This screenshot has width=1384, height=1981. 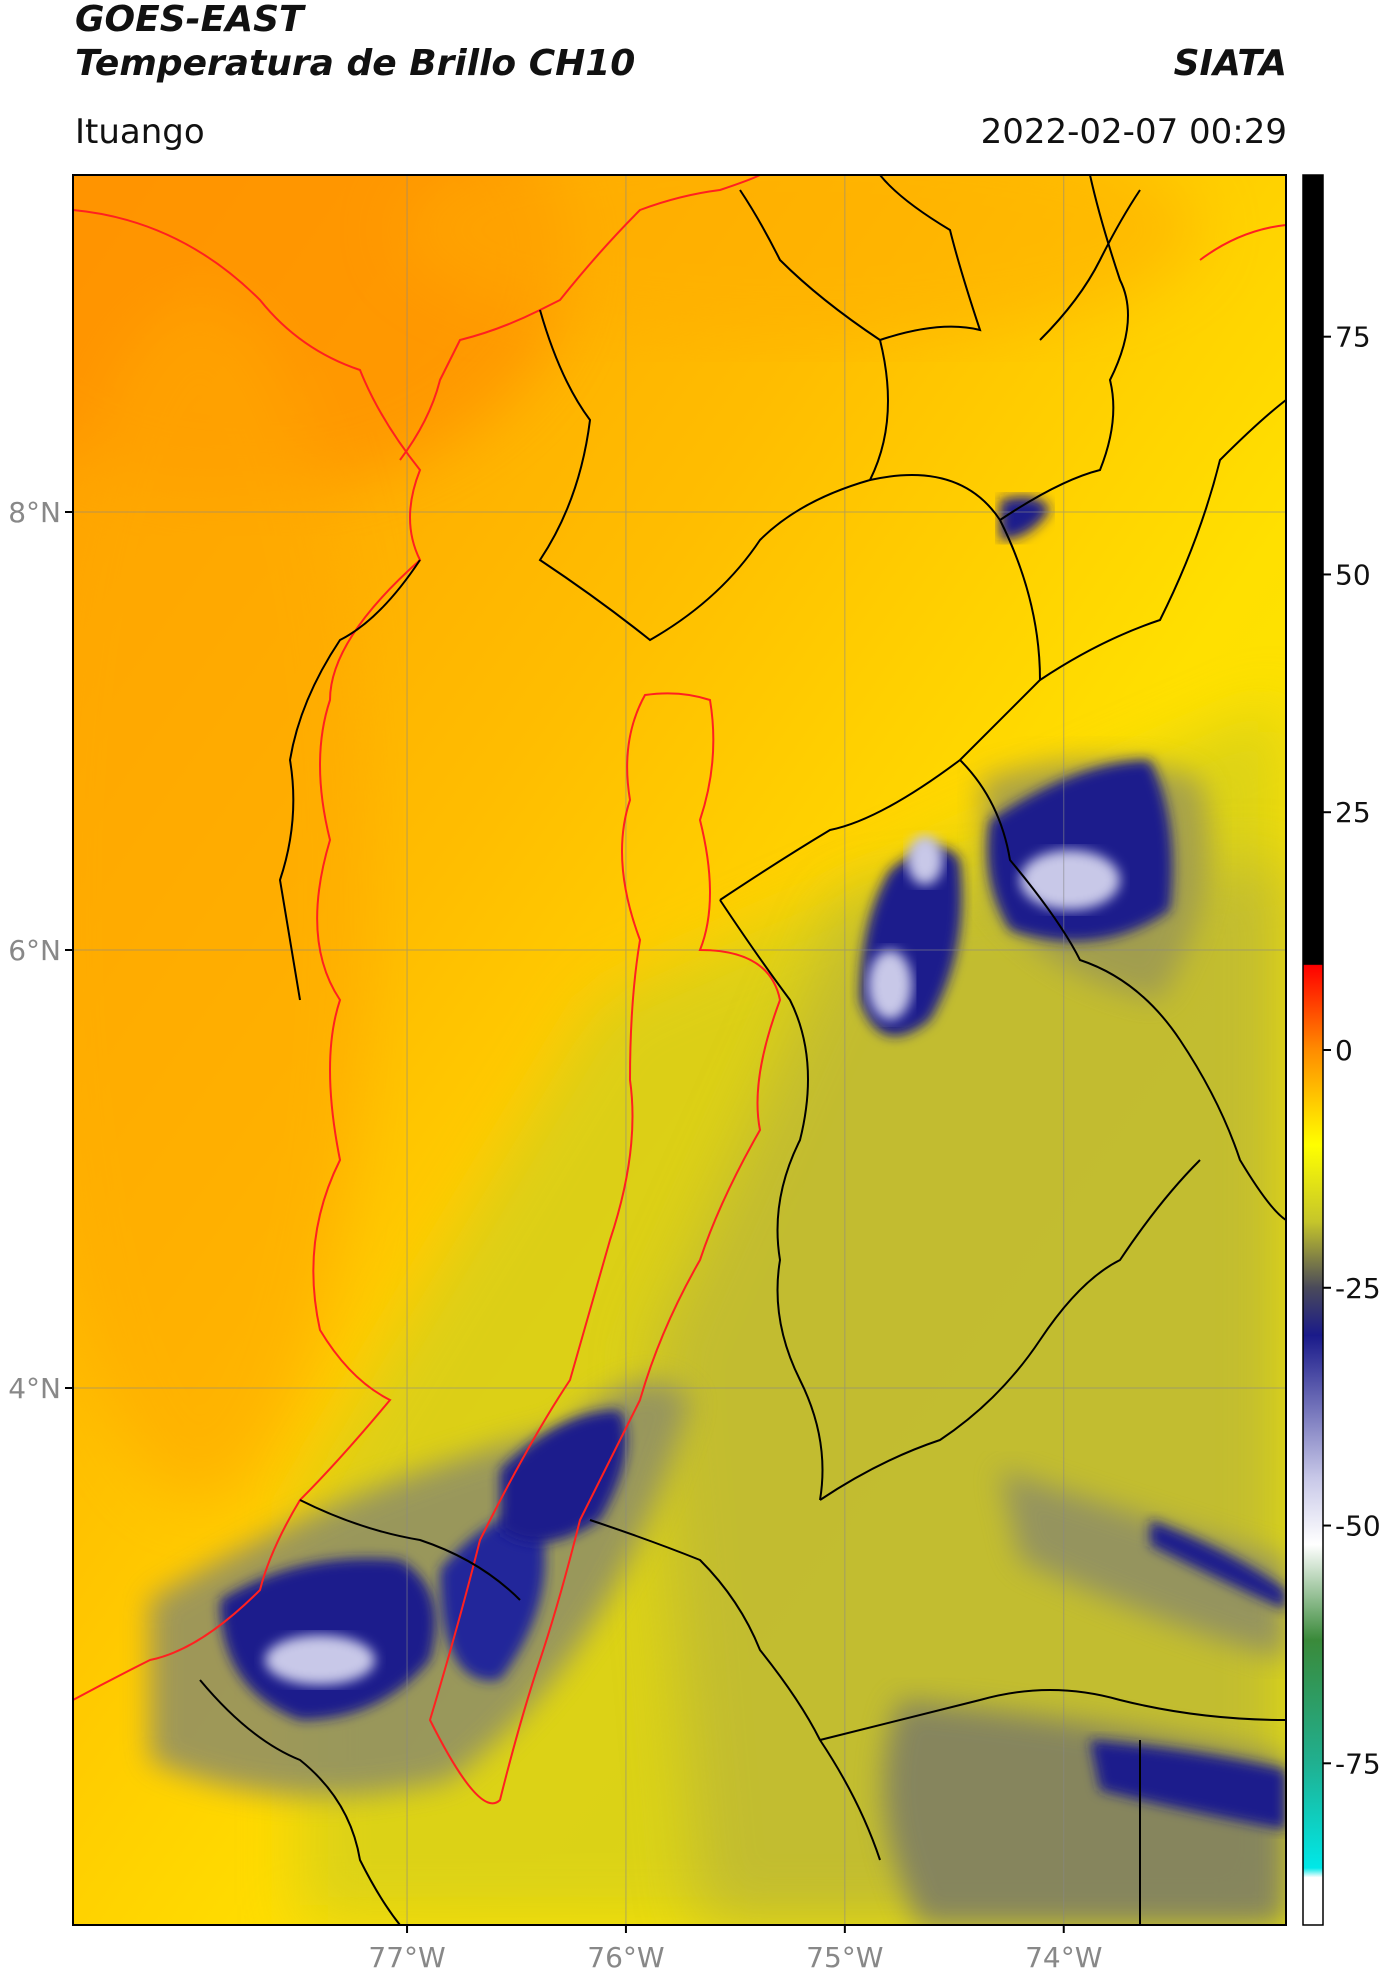 I want to click on longitude-label: 74°W, so click(x=1063, y=1957).